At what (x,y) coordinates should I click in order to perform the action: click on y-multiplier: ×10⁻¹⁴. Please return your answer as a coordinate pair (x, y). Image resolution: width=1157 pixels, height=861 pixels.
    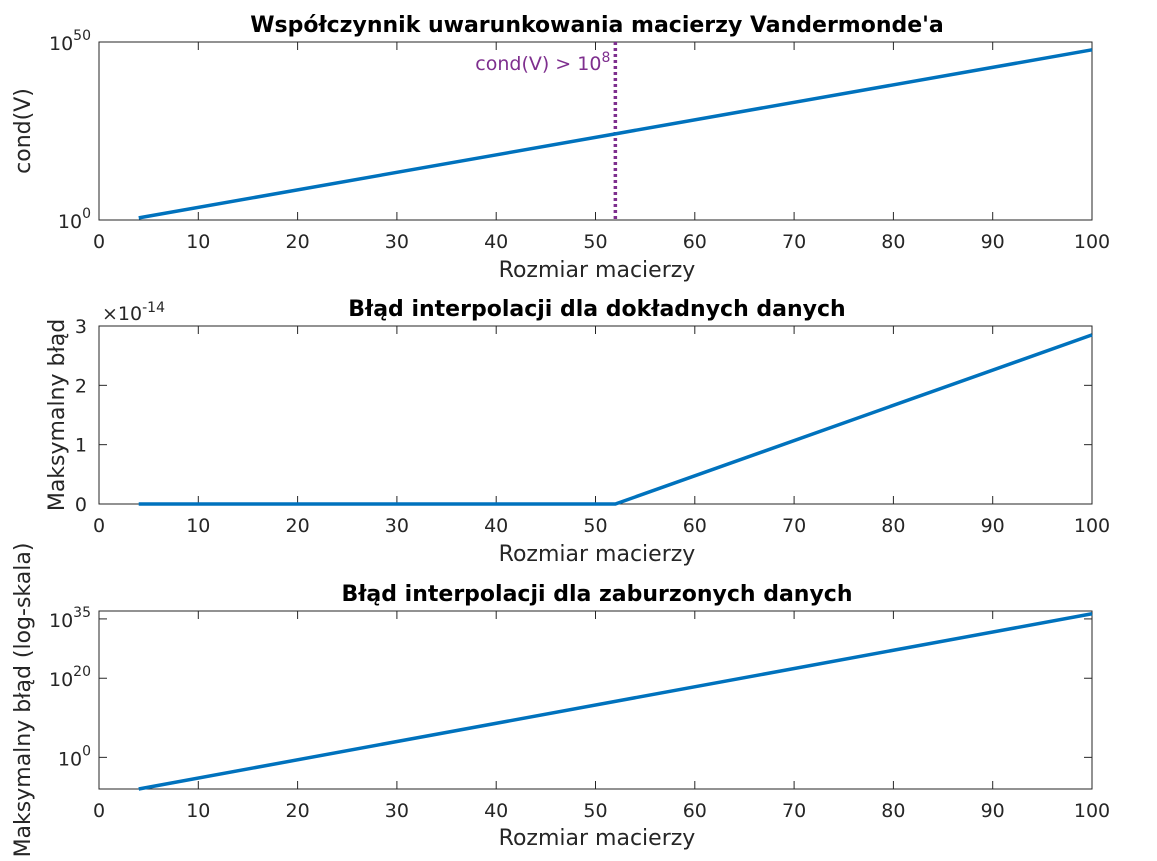
    Looking at the image, I should click on (133, 312).